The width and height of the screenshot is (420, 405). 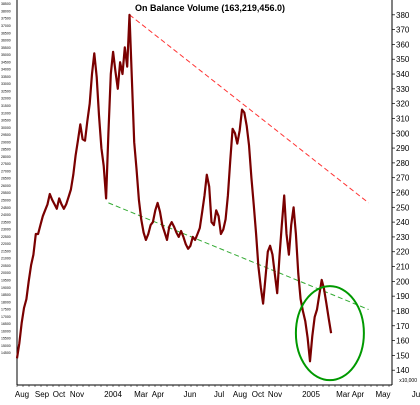 I want to click on y-tick-label-left: 31500, so click(x=6, y=106).